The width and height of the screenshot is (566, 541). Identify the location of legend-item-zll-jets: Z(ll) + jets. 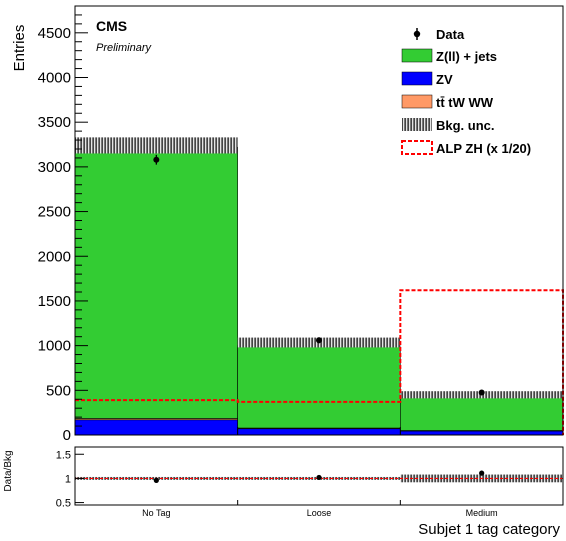
(449, 56).